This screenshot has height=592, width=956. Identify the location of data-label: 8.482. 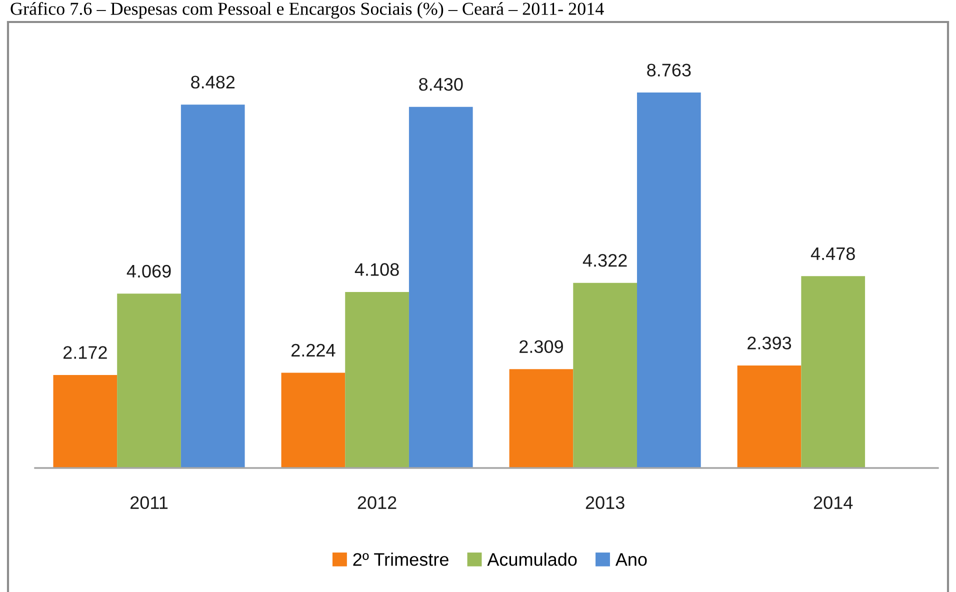
(213, 82).